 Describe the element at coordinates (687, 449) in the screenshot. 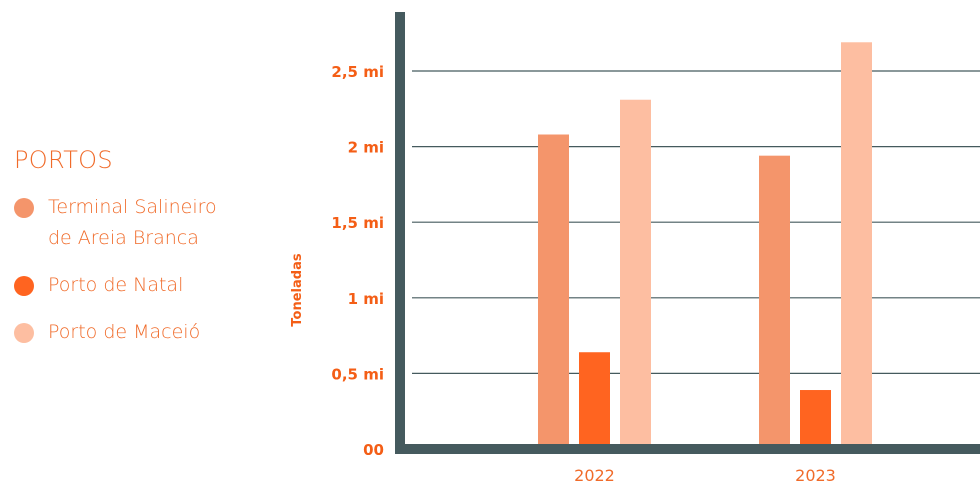

I see `x-axis-line` at that location.